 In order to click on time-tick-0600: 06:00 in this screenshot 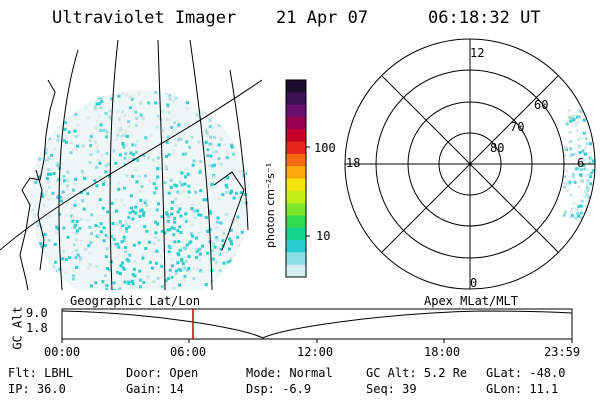, I will do `click(188, 352)`.